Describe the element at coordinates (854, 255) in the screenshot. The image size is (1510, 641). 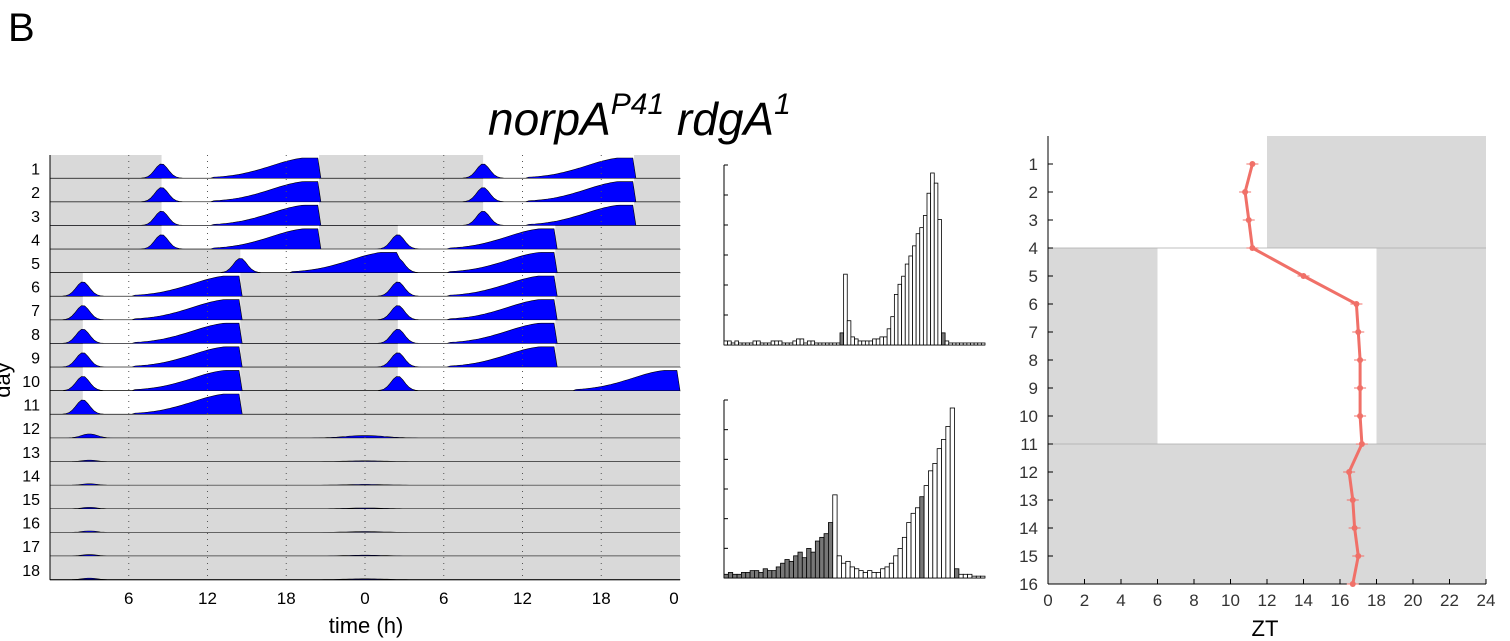
I see `activity-profile-top` at that location.